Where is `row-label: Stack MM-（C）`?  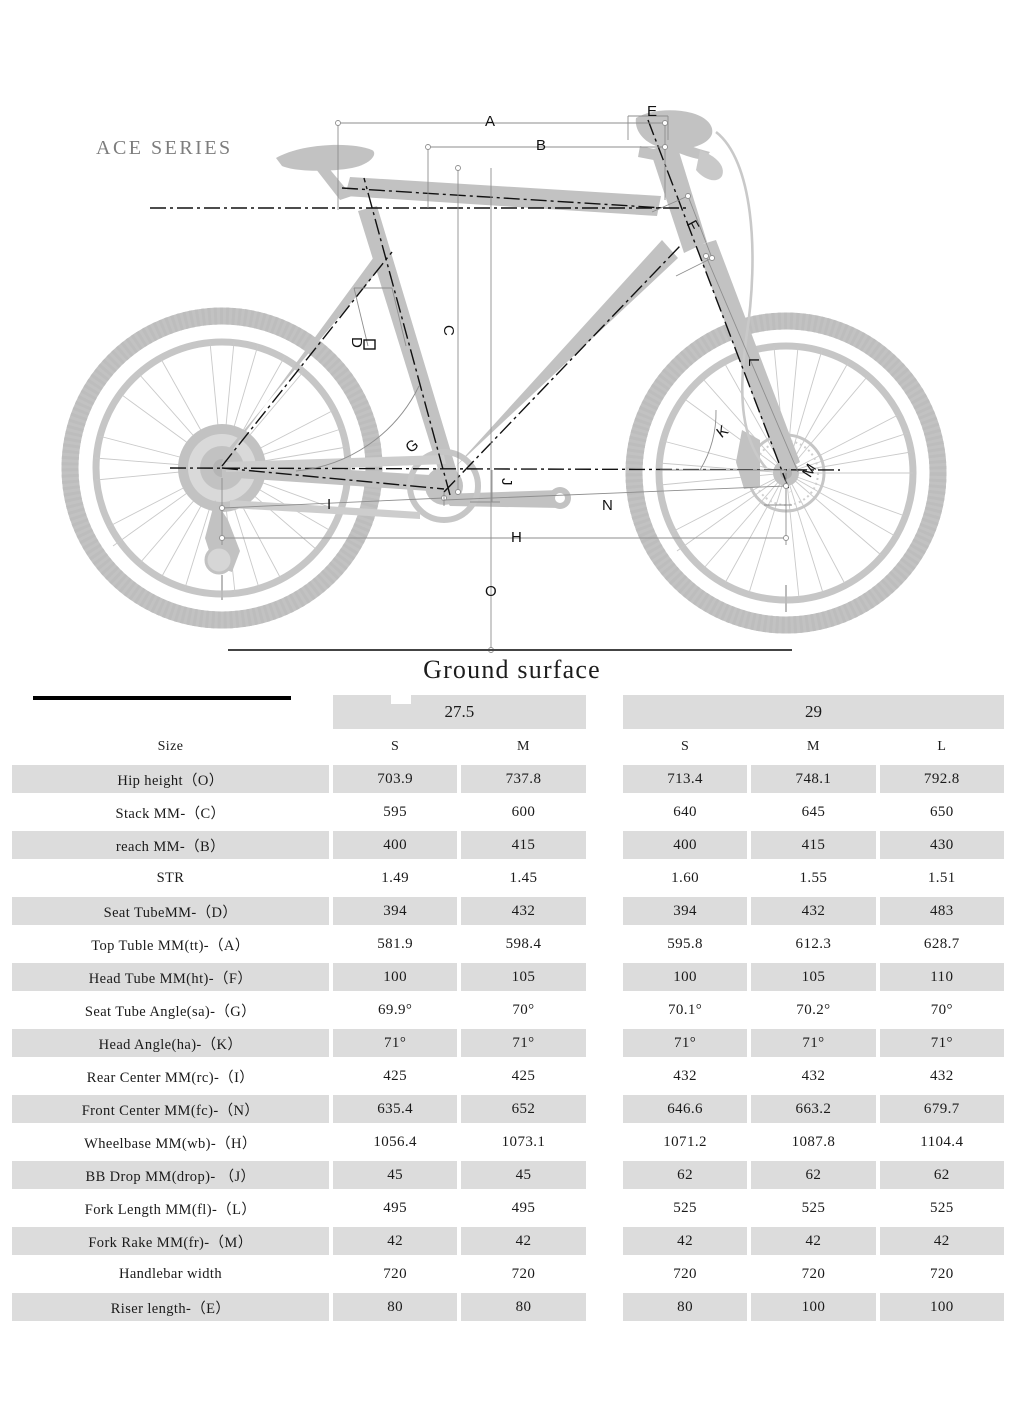
row-label: Stack MM-（C） is located at coordinates (170, 812).